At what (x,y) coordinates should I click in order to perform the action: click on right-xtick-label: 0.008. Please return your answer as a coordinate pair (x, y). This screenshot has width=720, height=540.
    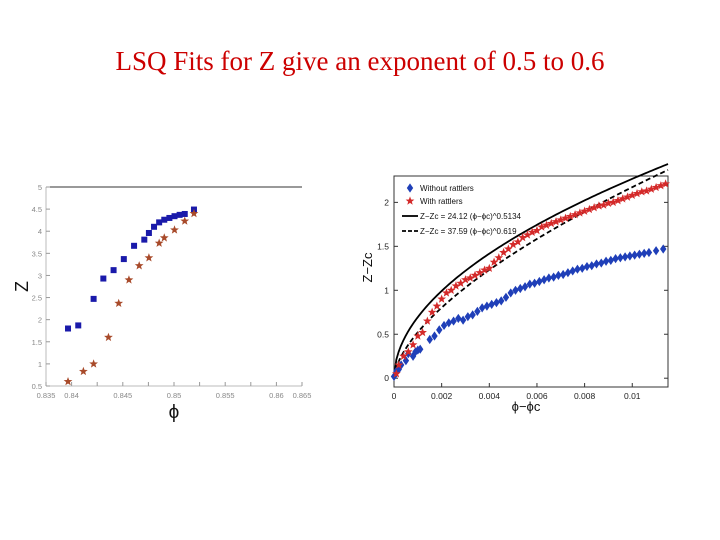
    Looking at the image, I should click on (585, 396).